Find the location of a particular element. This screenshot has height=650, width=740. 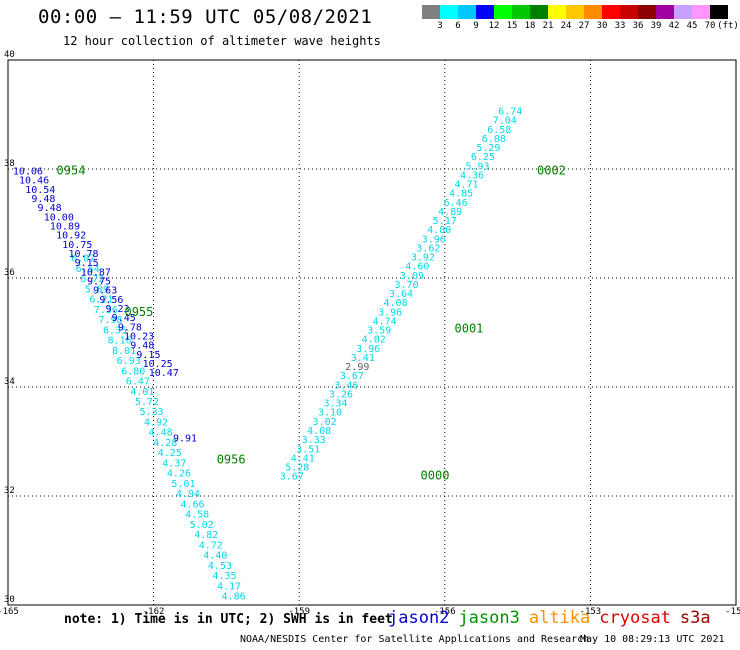

wave-height-label: 5.17 is located at coordinates (445, 221).